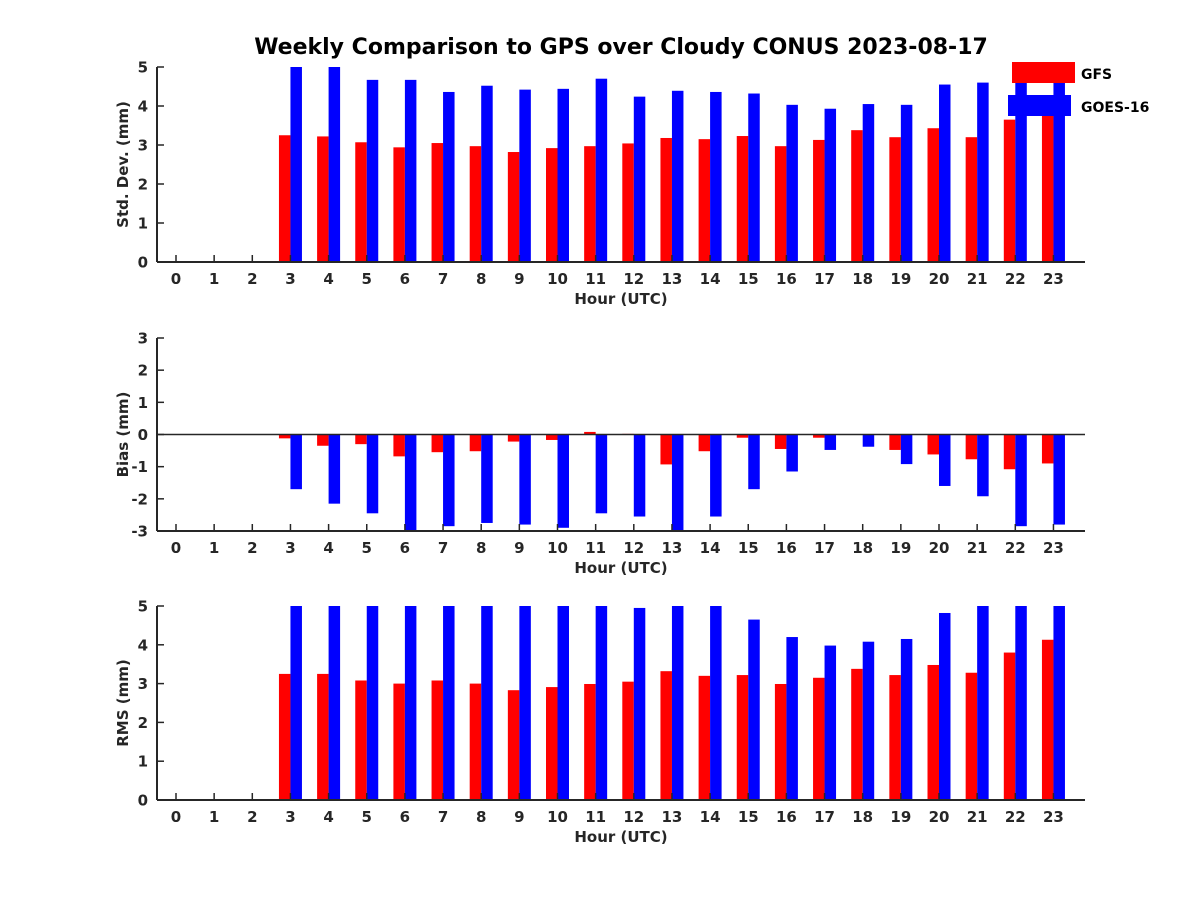  What do you see at coordinates (123, 435) in the screenshot?
I see `y-axis-label: Bias (mm)` at bounding box center [123, 435].